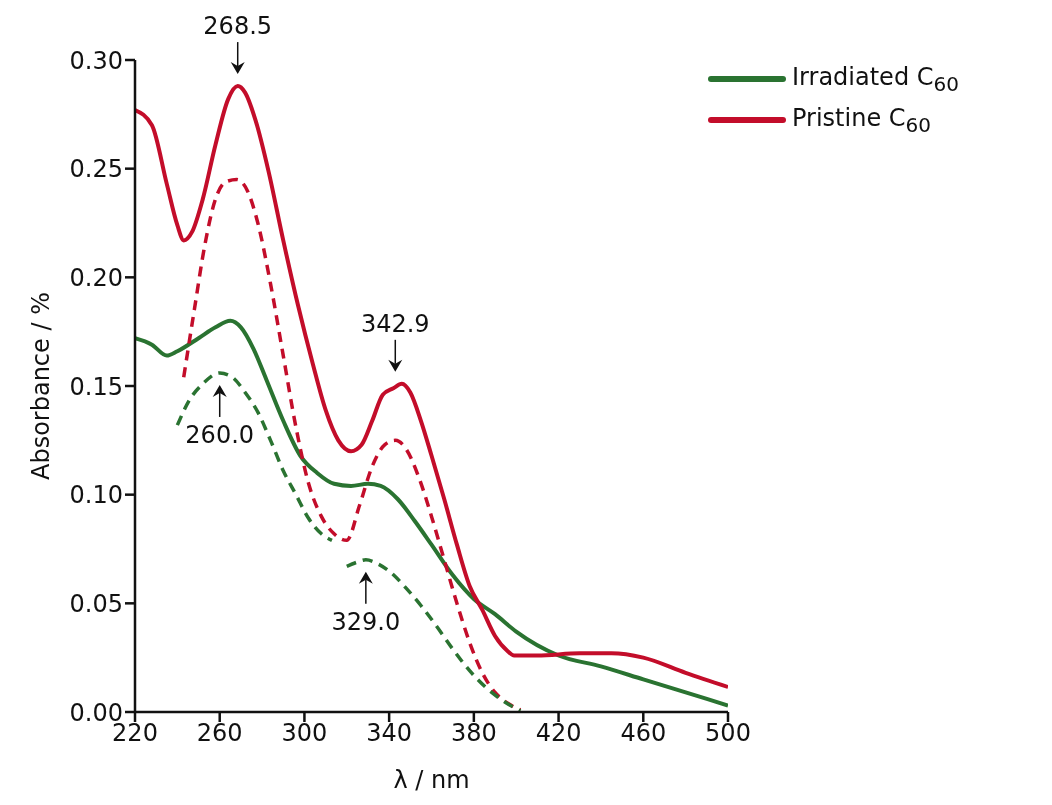  Describe the element at coordinates (40, 386) in the screenshot. I see `y-axis-title: Absorbance / %` at that location.